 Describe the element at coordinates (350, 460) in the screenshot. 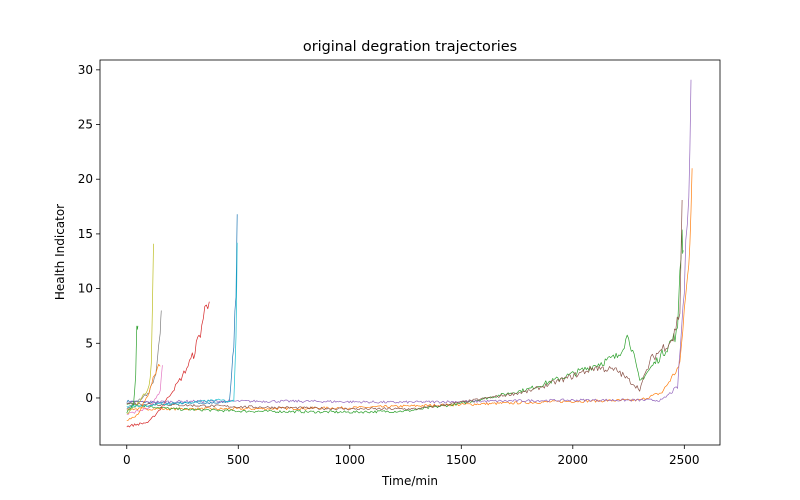

I see `x-tick-label: 1000` at that location.